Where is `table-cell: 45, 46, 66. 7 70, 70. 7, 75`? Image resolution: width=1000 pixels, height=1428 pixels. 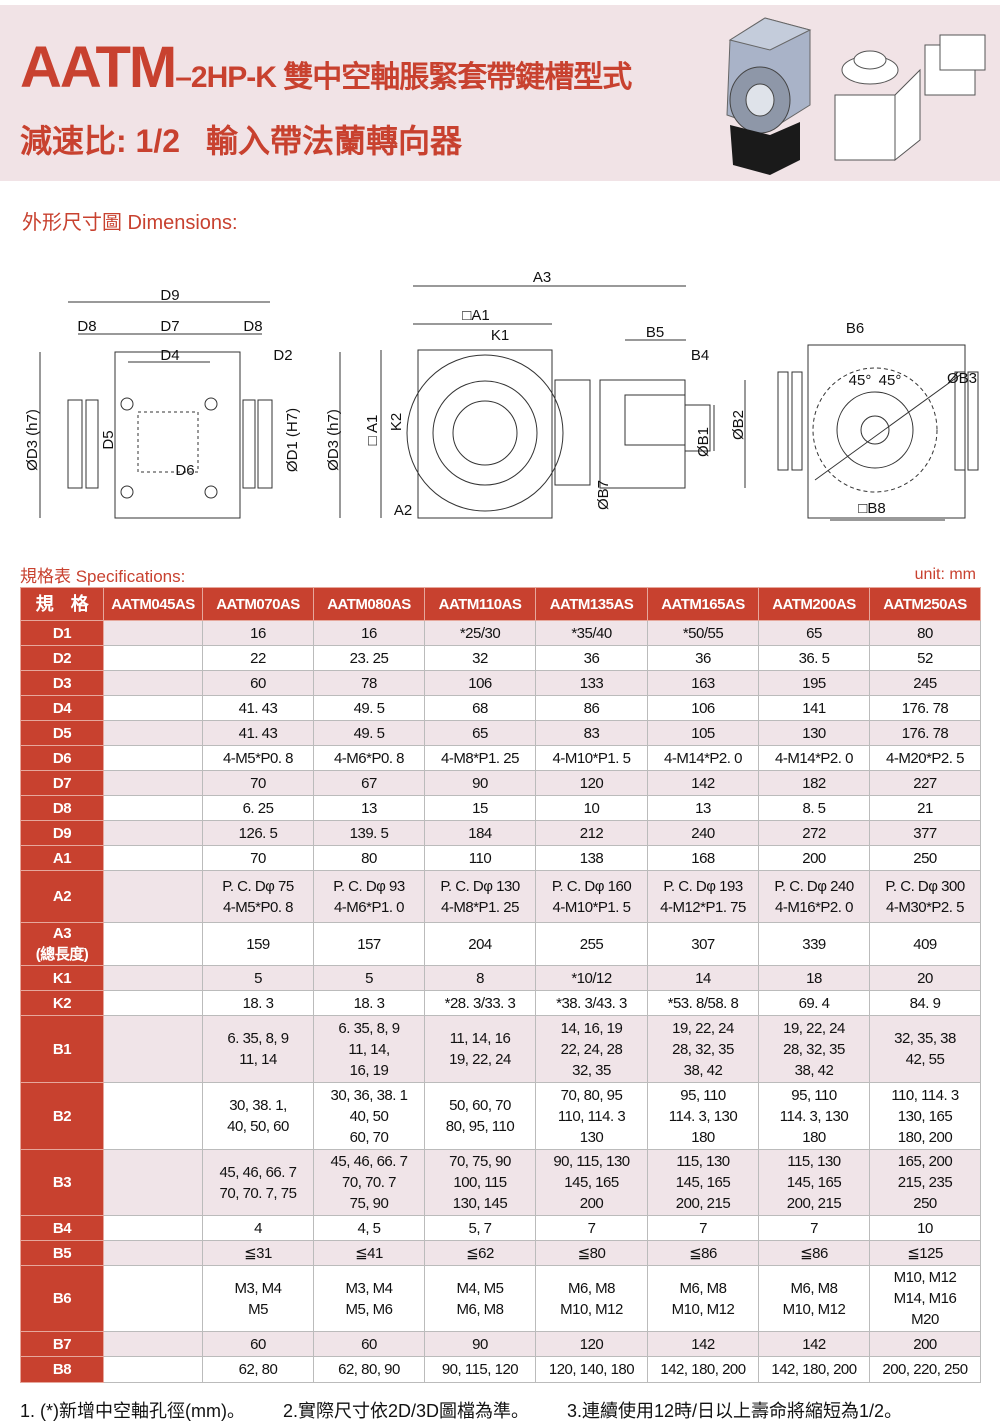 table-cell: 45, 46, 66. 7 70, 70. 7, 75 is located at coordinates (258, 1182).